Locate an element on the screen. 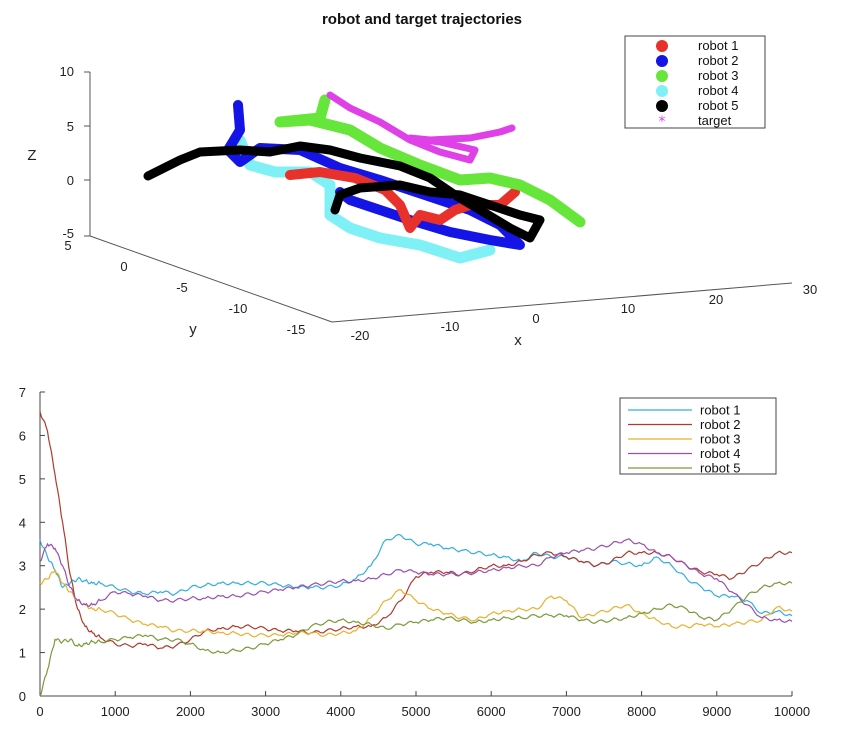 The width and height of the screenshot is (844, 730). robot-3-trajectory is located at coordinates (430, 161).